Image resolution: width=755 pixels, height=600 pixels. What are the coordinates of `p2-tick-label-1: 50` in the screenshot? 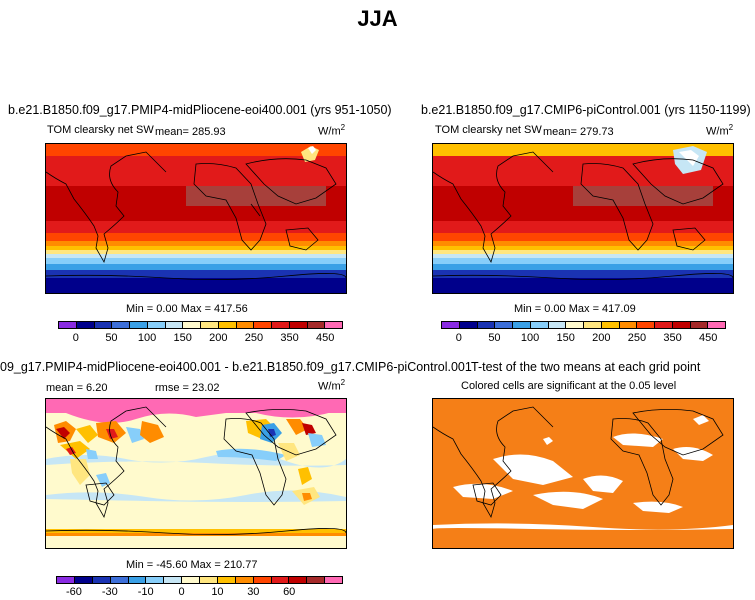 It's located at (494, 338).